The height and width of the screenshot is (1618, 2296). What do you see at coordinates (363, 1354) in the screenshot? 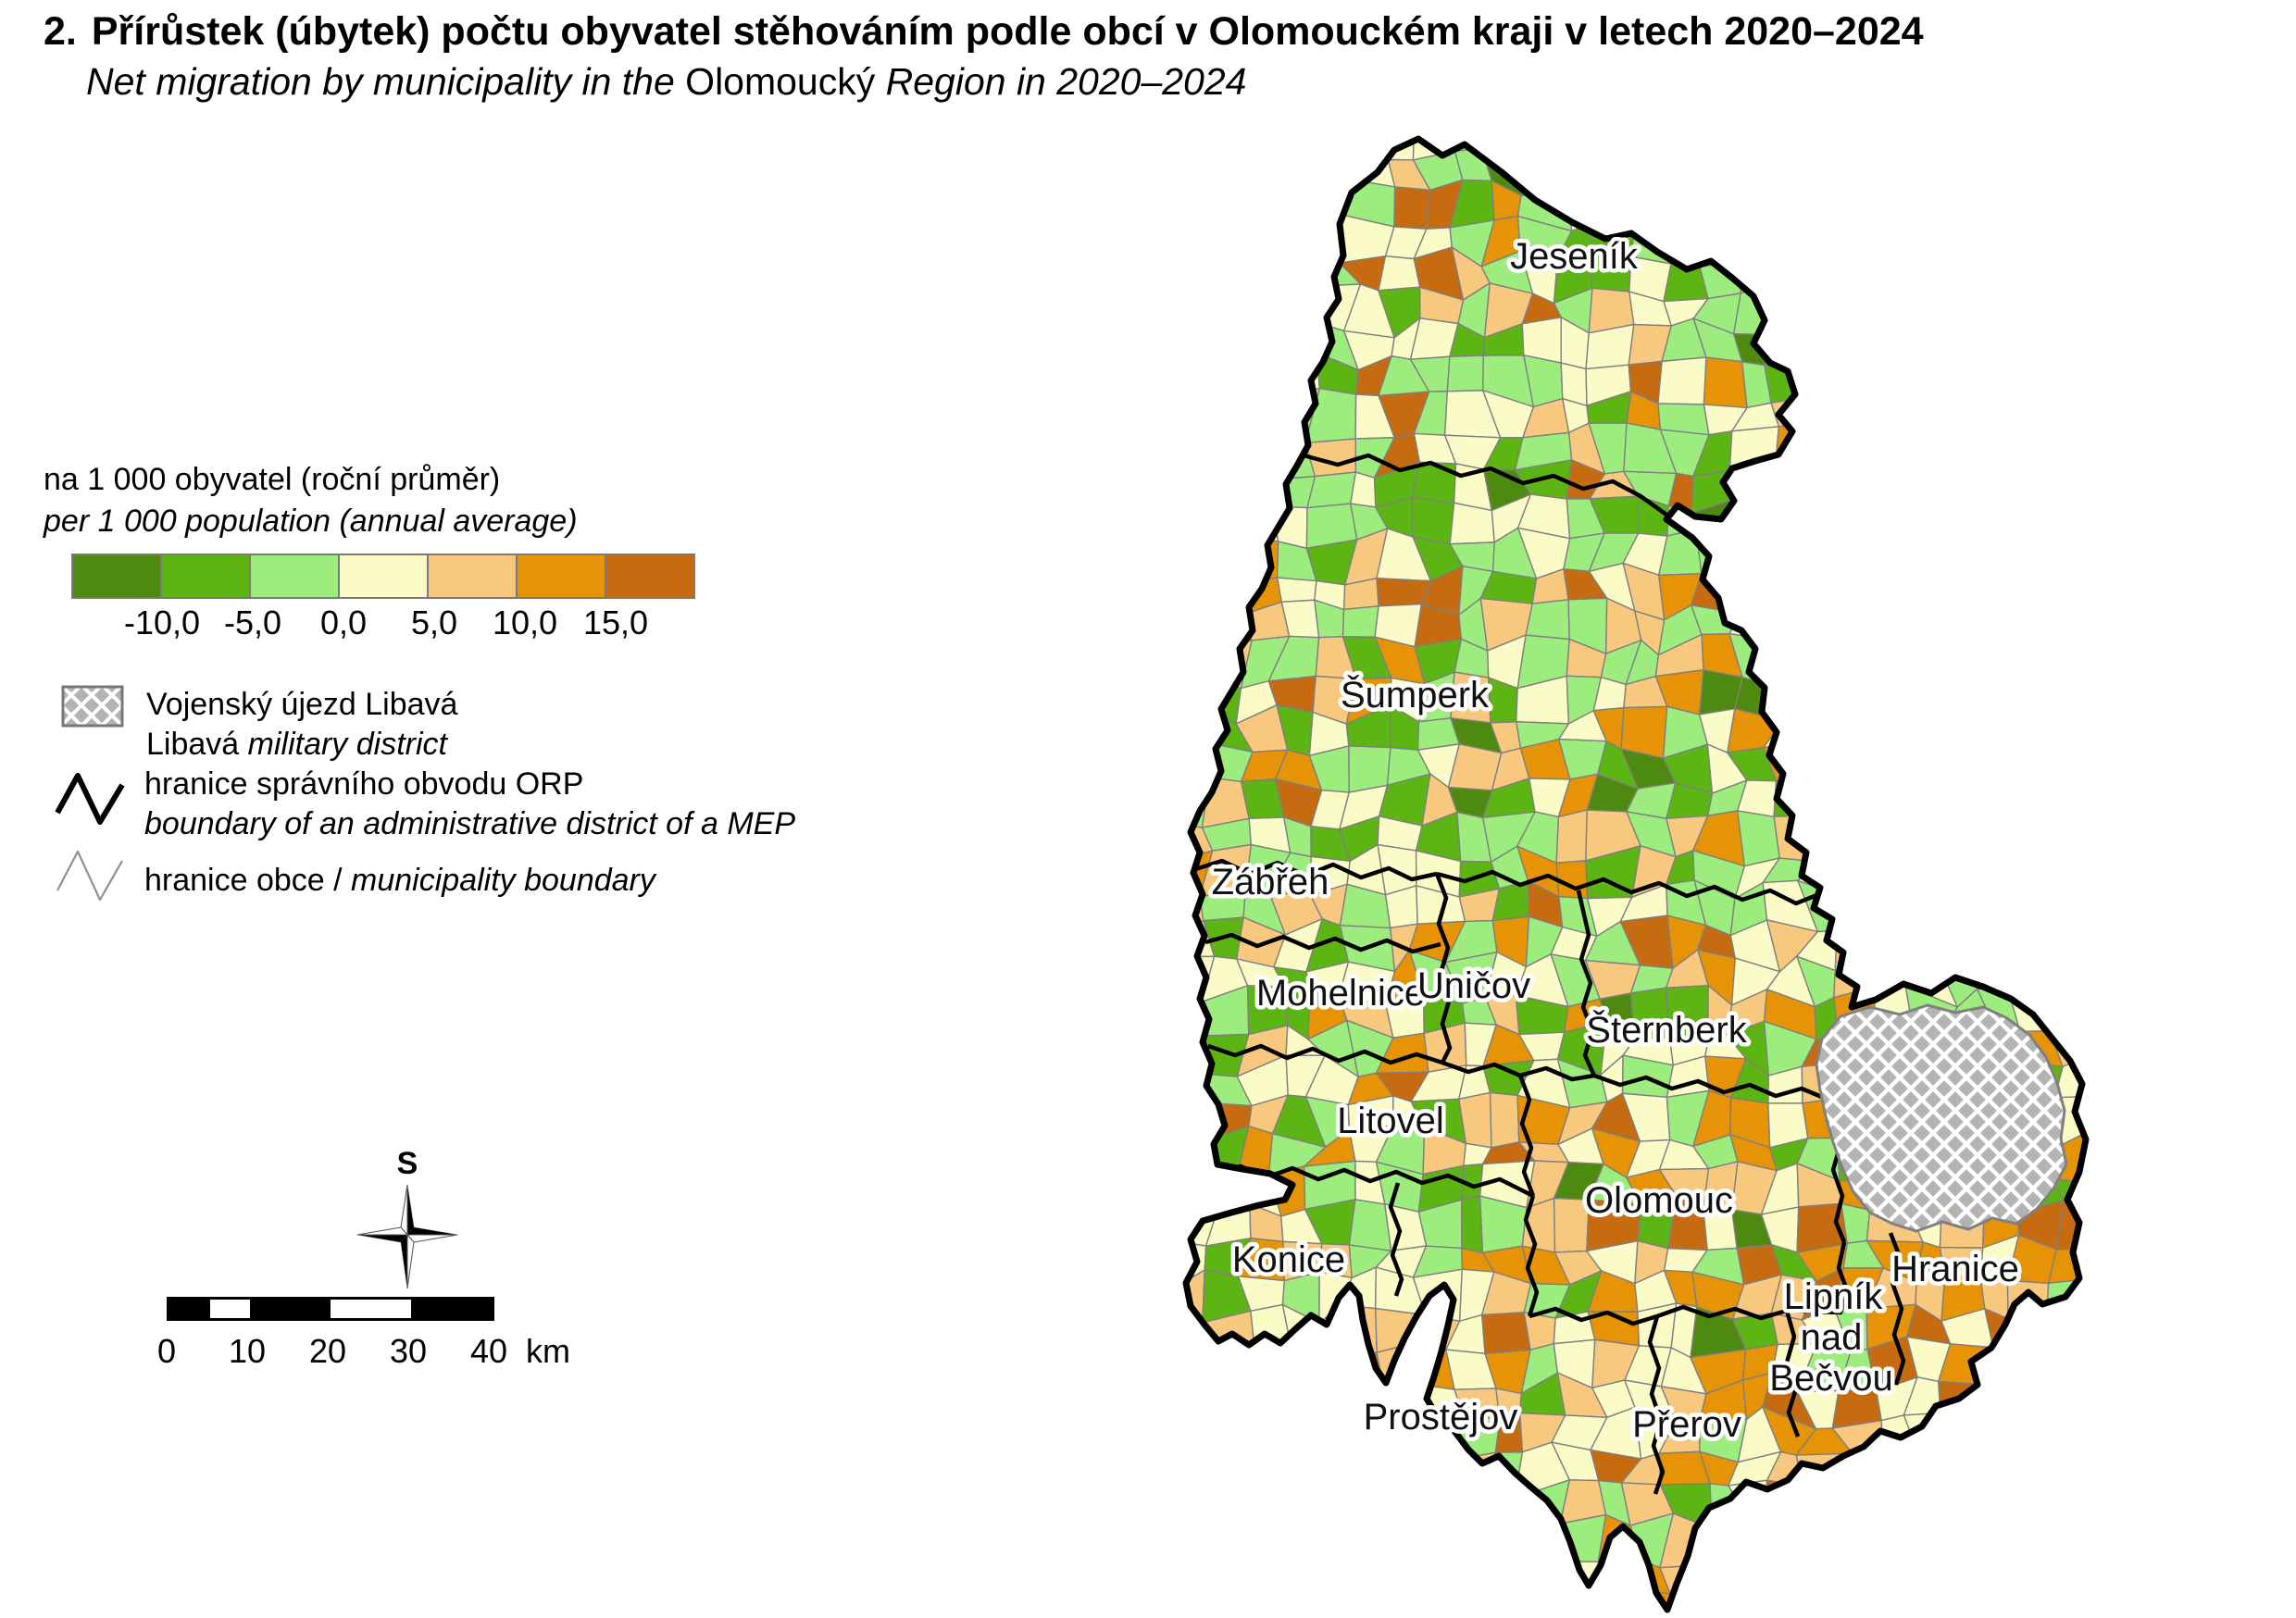
I see `scale-bar-ticks: 0 10 20 30 40 km` at bounding box center [363, 1354].